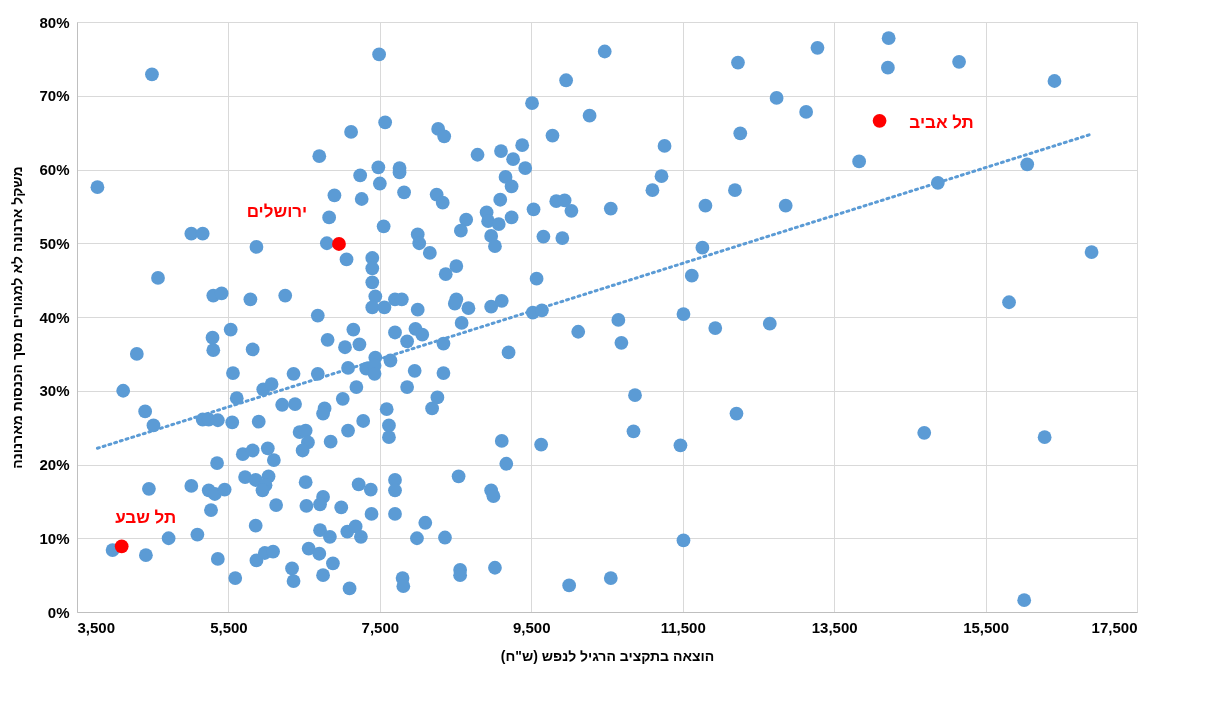 The width and height of the screenshot is (1209, 720). What do you see at coordinates (941, 122) in the screenshot?
I see `annotation: תל אביב` at bounding box center [941, 122].